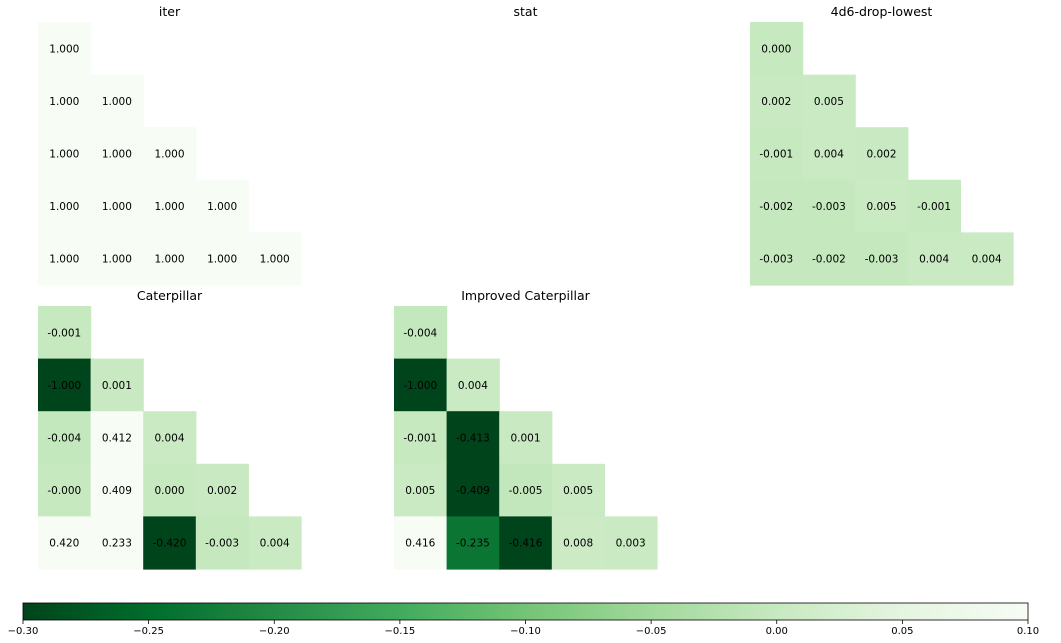 The height and width of the screenshot is (643, 1061). What do you see at coordinates (777, 631) in the screenshot?
I see `colorbar-tick-label: 0.00` at bounding box center [777, 631].